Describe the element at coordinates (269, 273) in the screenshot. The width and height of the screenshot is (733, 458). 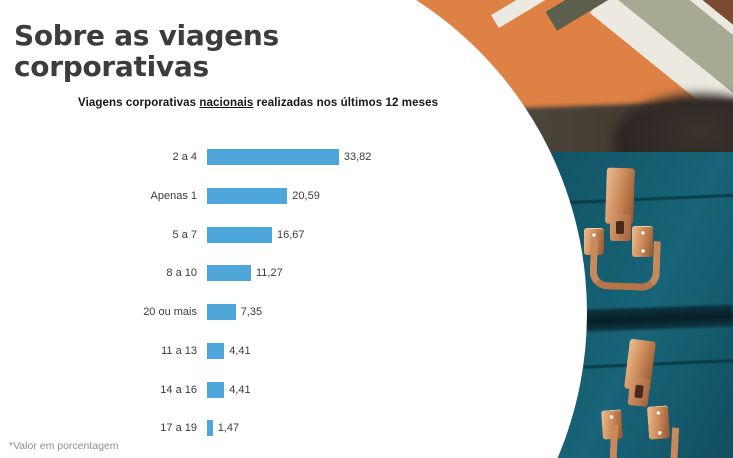
I see `bar-value: 11,27` at that location.